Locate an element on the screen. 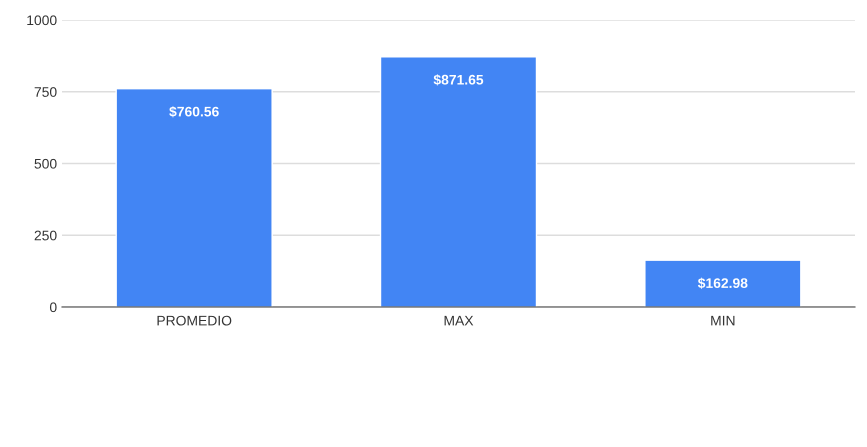 The width and height of the screenshot is (867, 447). y-tick-label: 0 is located at coordinates (53, 307).